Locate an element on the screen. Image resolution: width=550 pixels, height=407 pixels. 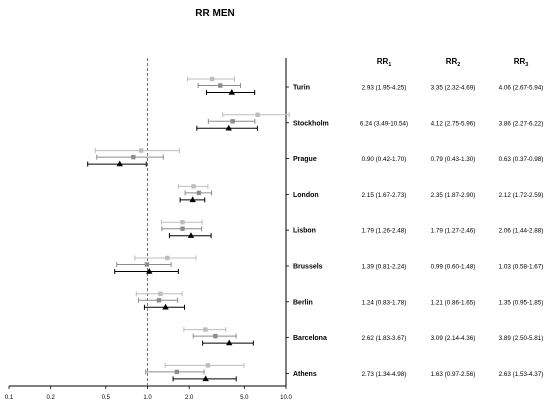
x-tick-label: 0.1 is located at coordinates (9, 398).